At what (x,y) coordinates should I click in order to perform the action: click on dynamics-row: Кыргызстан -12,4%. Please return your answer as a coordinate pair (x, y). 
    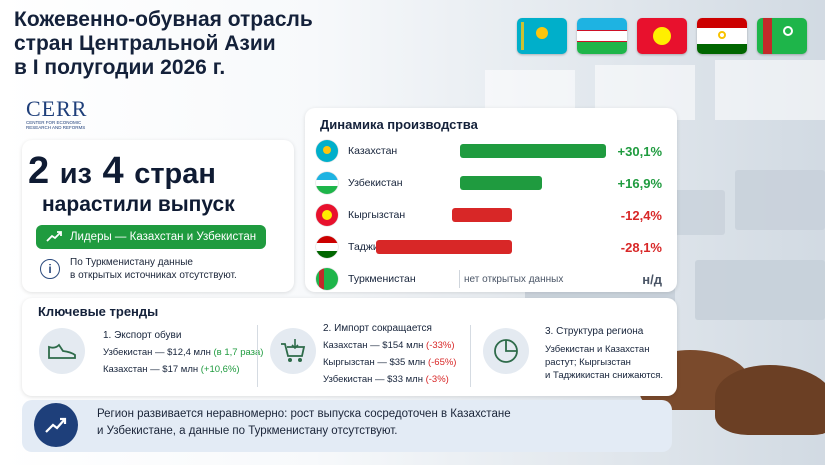
    Looking at the image, I should click on (490, 215).